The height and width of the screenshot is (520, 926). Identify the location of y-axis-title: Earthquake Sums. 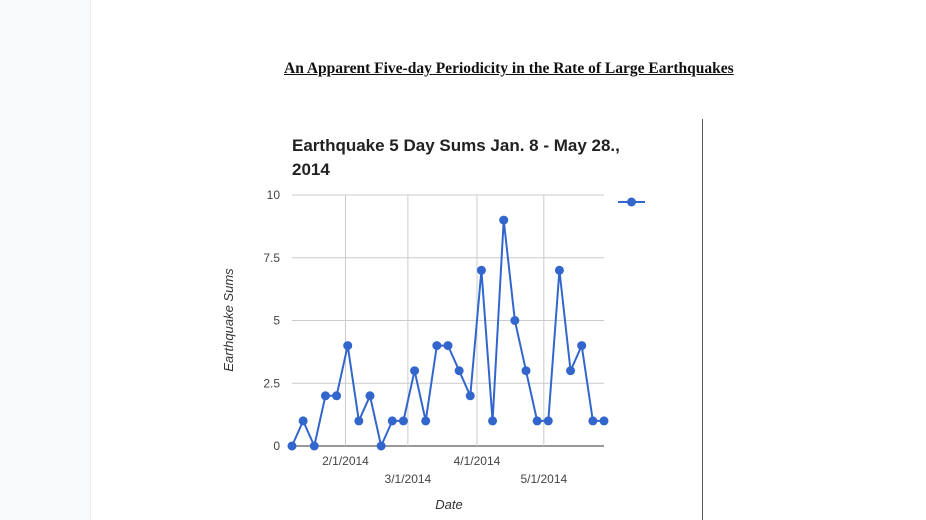
(228, 320).